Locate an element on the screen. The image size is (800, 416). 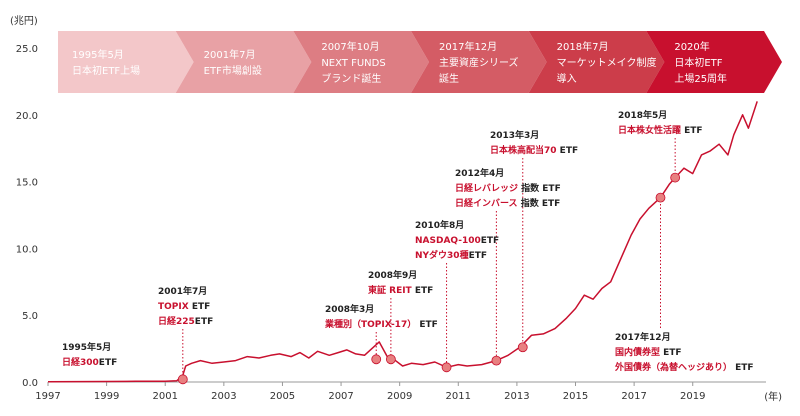
phase-label: ETF市場創設 is located at coordinates (233, 70).